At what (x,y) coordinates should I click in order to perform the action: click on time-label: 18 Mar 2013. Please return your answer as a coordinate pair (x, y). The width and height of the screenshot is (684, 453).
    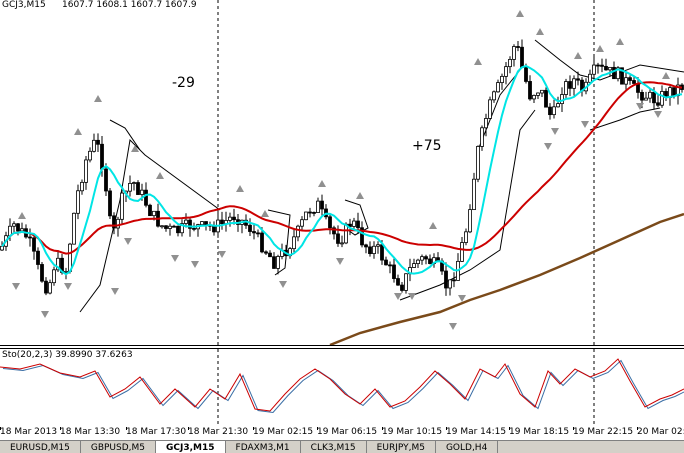
    Looking at the image, I should click on (29, 432).